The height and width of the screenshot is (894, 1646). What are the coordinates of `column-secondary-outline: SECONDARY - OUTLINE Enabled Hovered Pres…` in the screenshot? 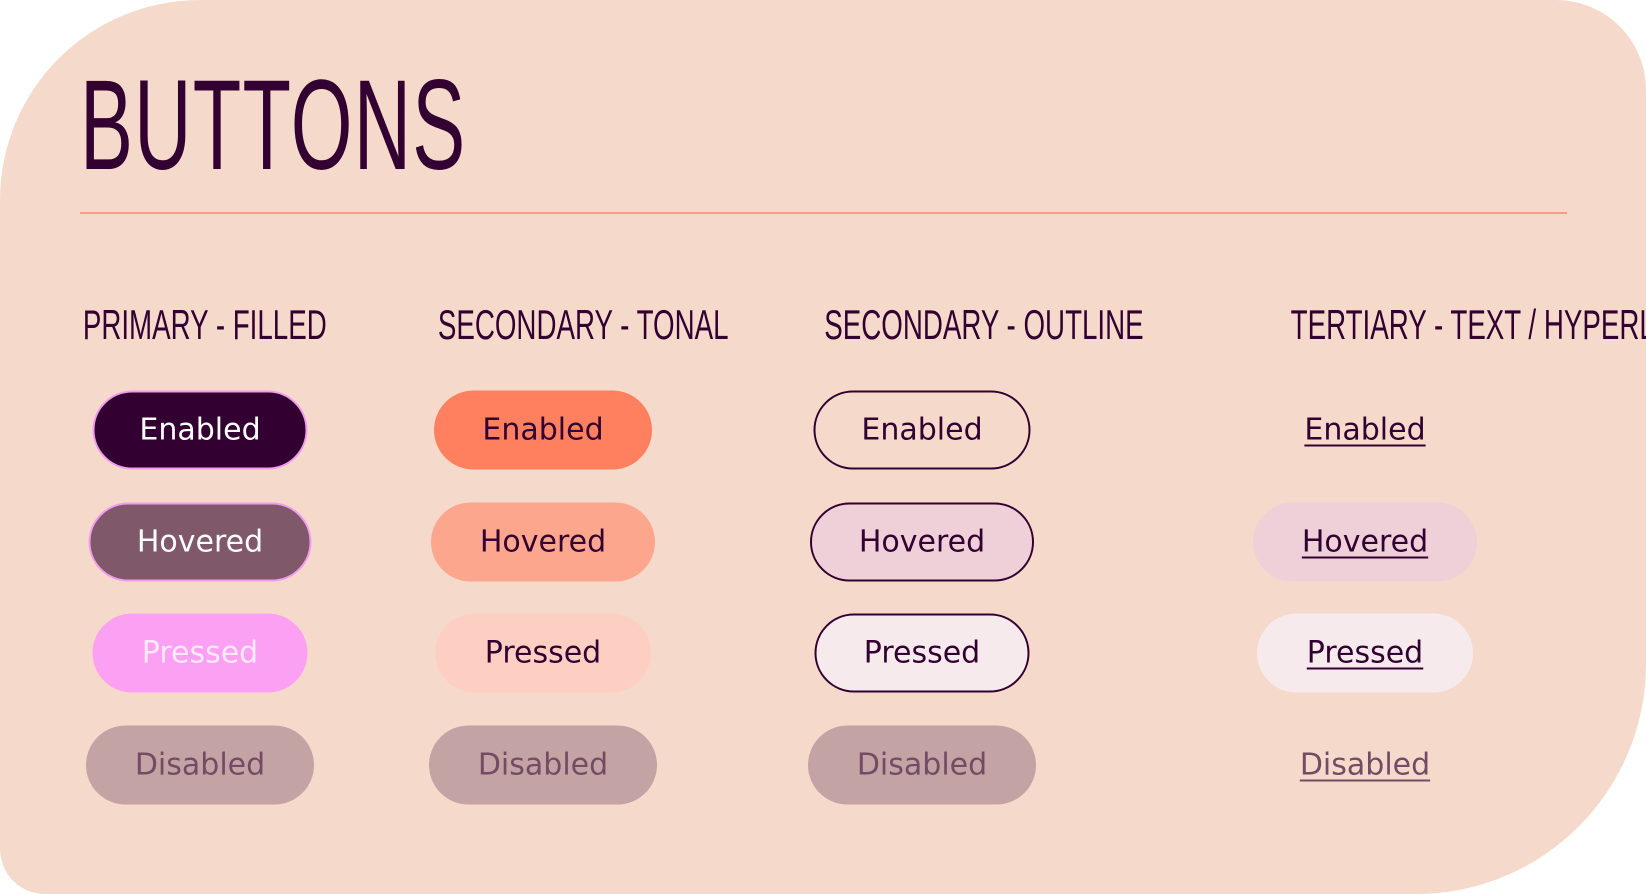 It's located at (943, 552).